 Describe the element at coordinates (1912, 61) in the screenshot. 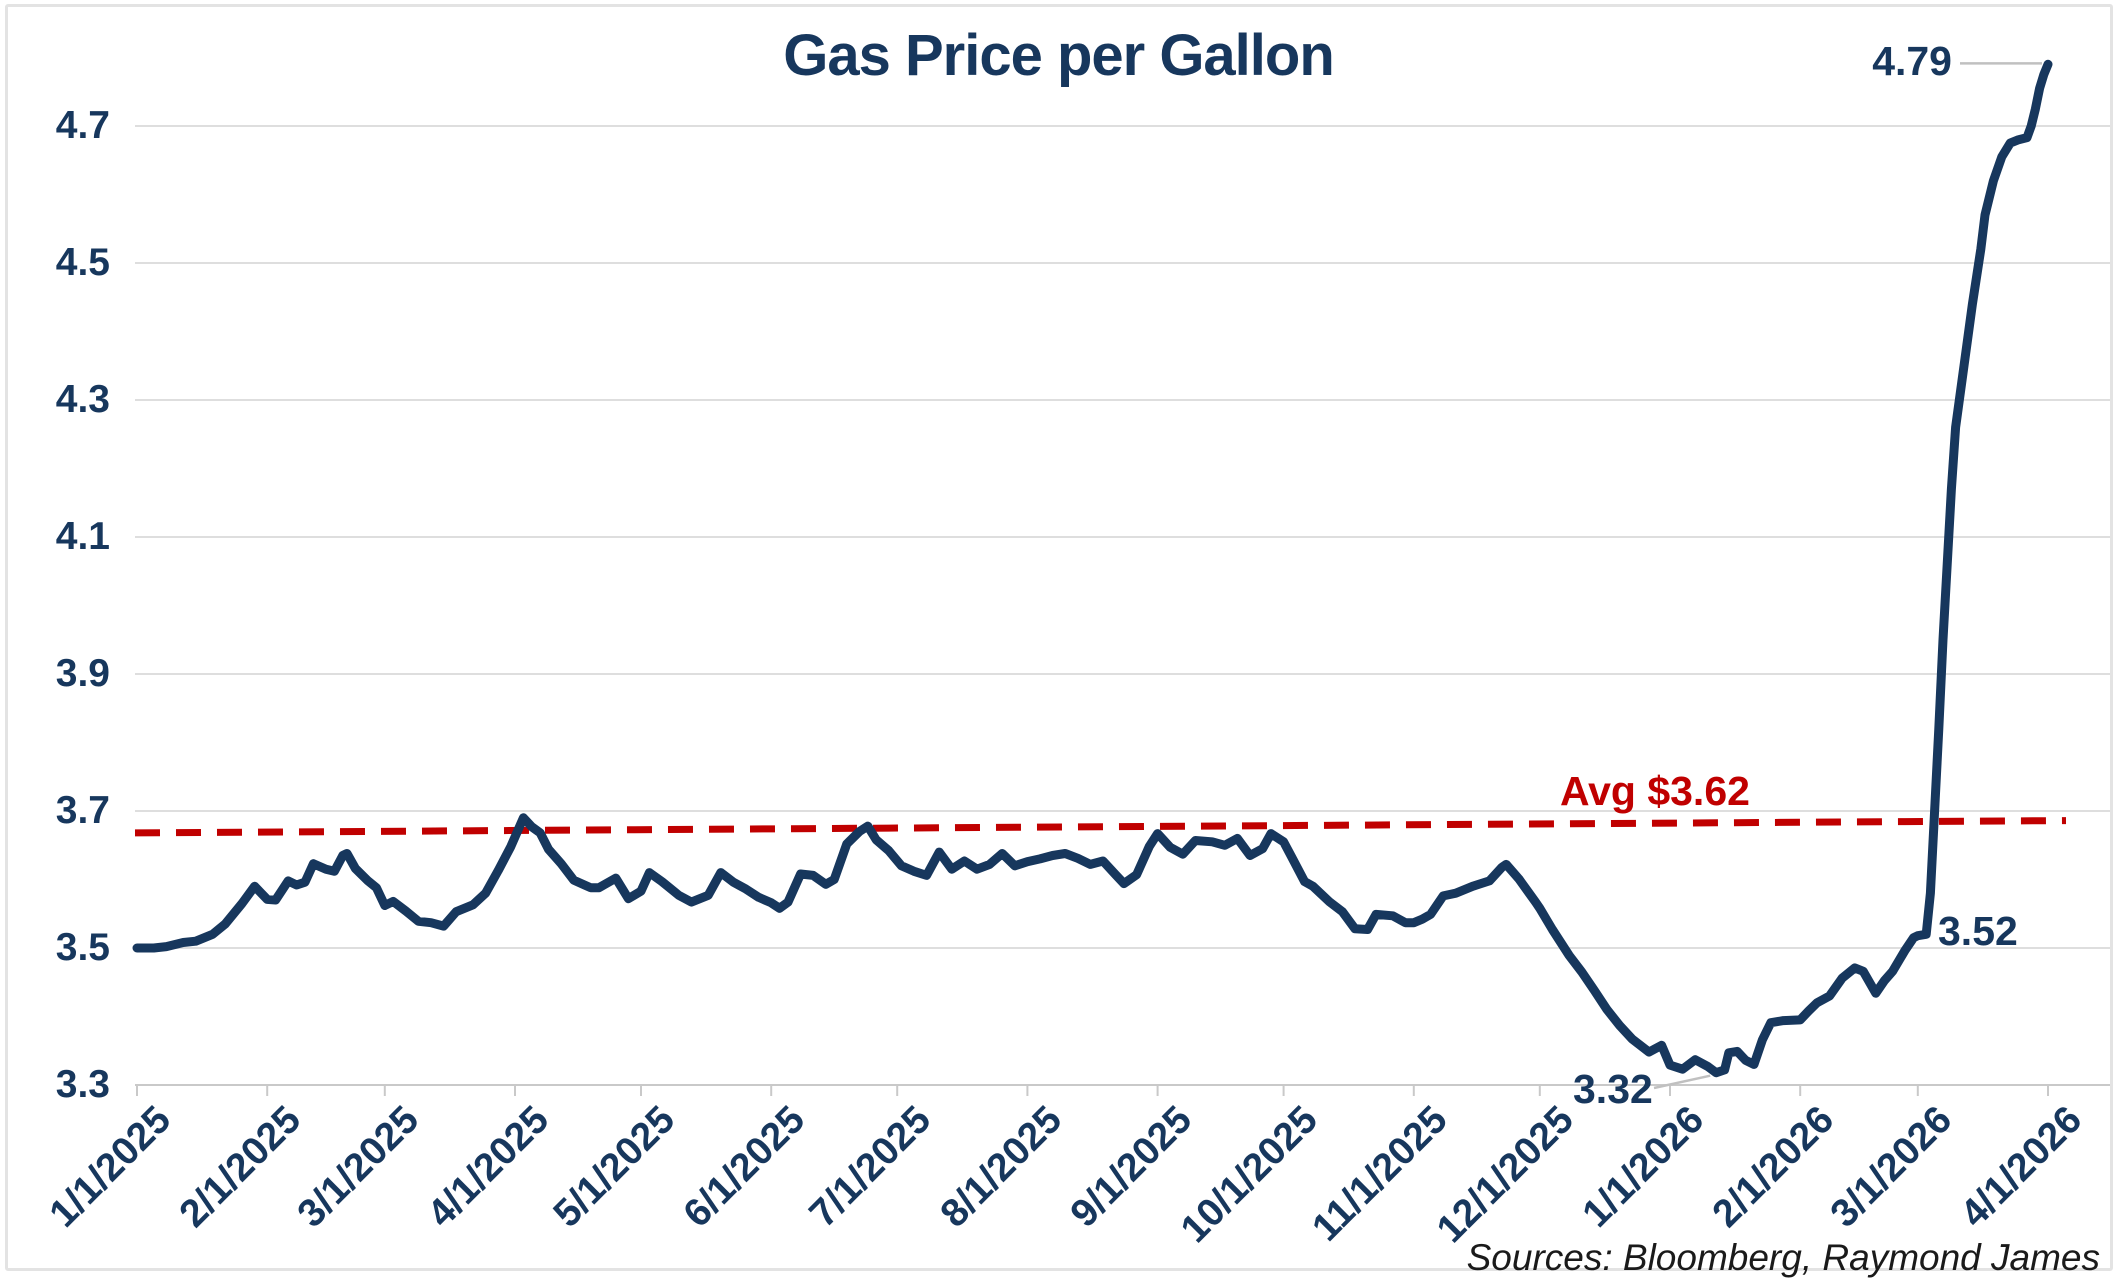

I see `annotation-peak-value: 4.79` at that location.